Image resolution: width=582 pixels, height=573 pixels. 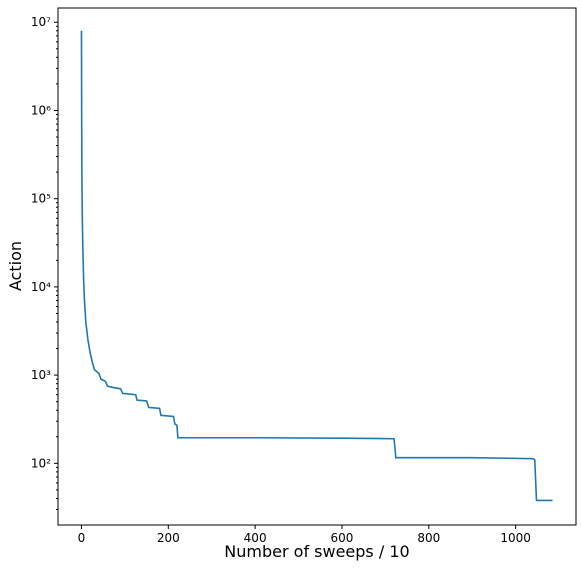 What do you see at coordinates (41, 22) in the screenshot?
I see `y-tick-label: 10⁷` at bounding box center [41, 22].